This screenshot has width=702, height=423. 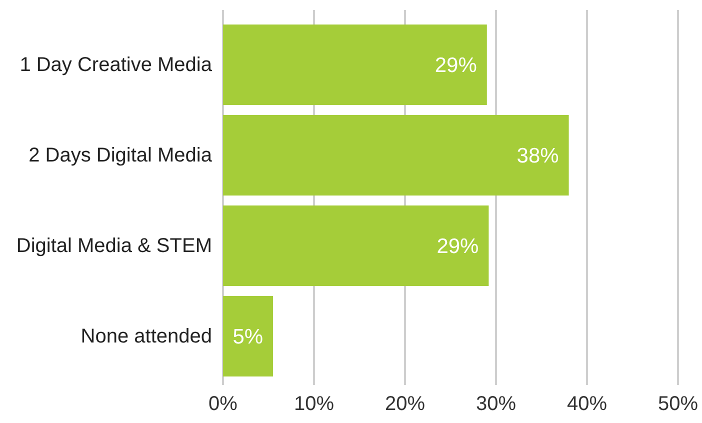 I want to click on x-tick-label: 0%, so click(x=223, y=404).